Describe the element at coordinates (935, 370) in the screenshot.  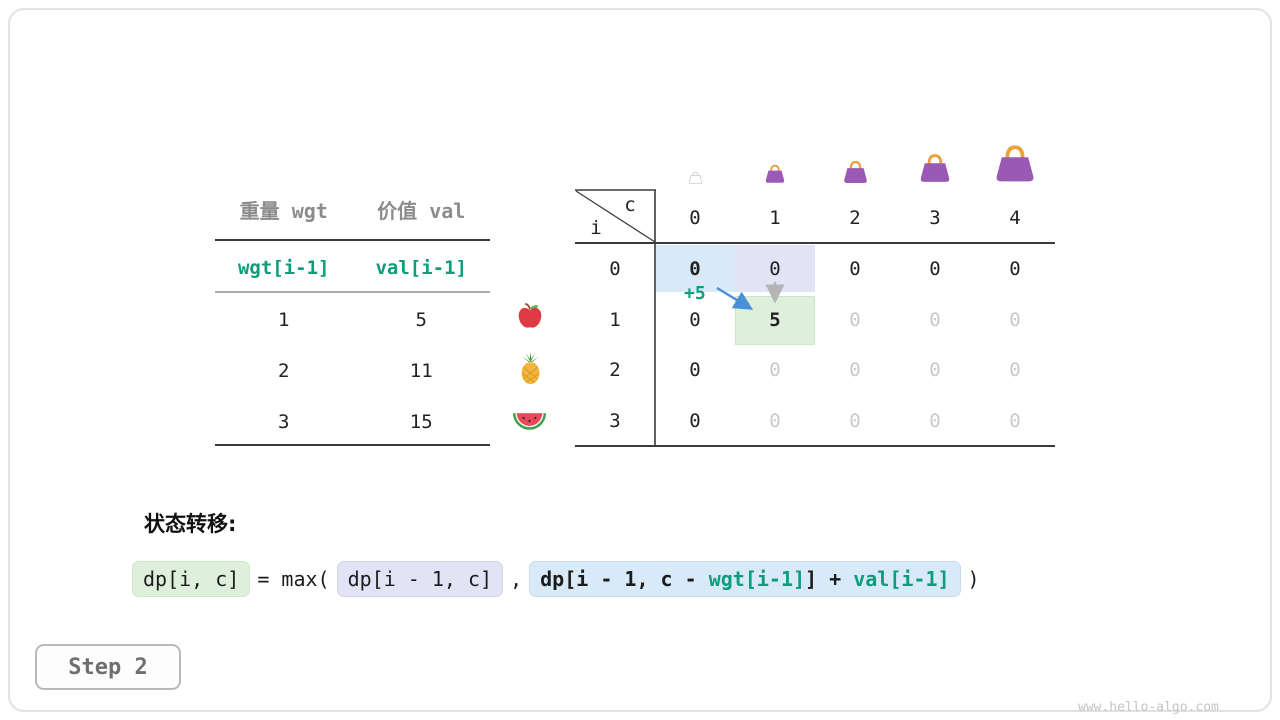
I see `dp-cell-2-3: 0` at that location.